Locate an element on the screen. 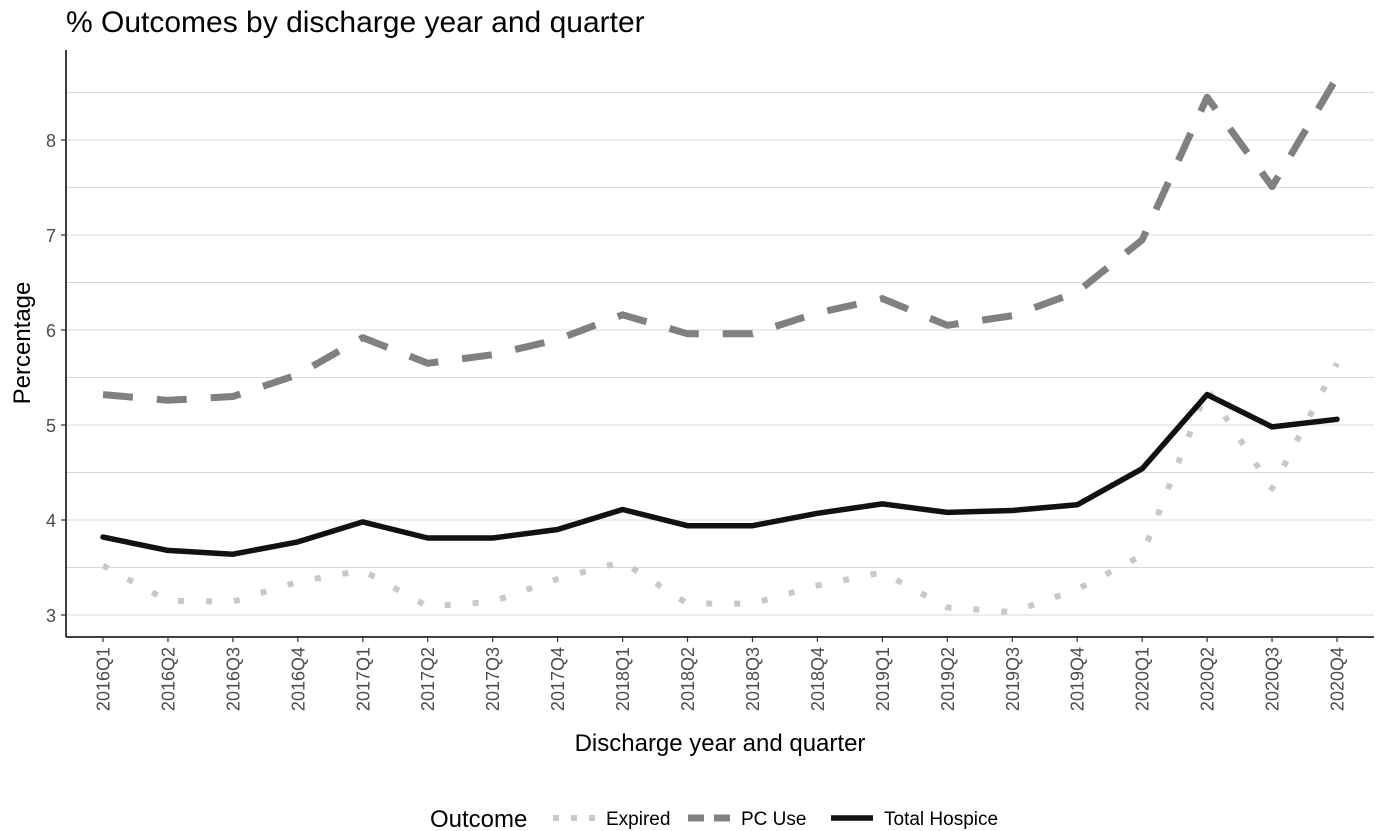 The height and width of the screenshot is (831, 1379). x-tick-label: 2019Q3 is located at coordinates (1013, 679).